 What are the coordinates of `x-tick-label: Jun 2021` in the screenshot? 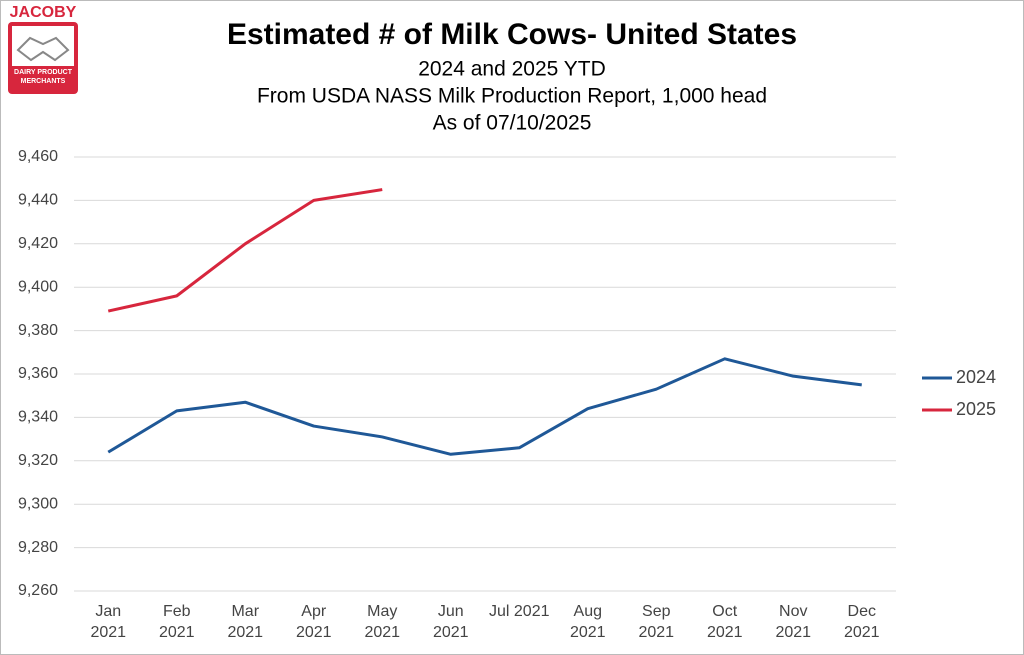 It's located at (451, 622).